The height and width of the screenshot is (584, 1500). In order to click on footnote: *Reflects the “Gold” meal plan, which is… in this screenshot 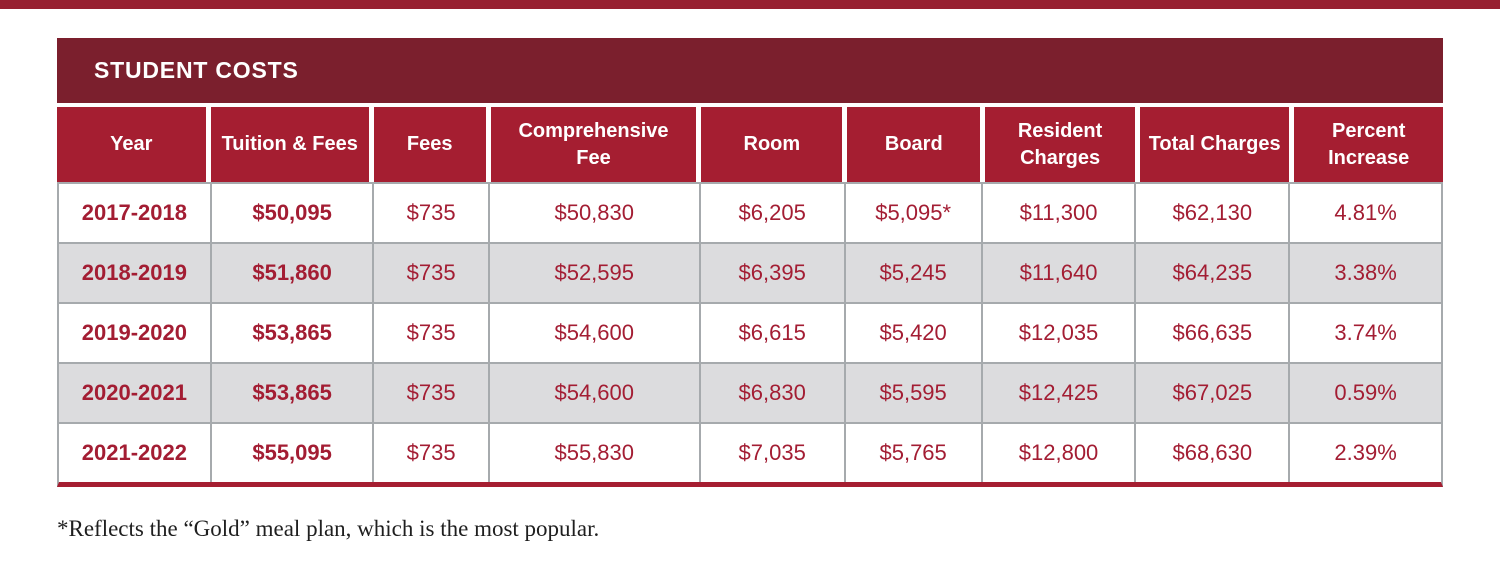, I will do `click(328, 528)`.